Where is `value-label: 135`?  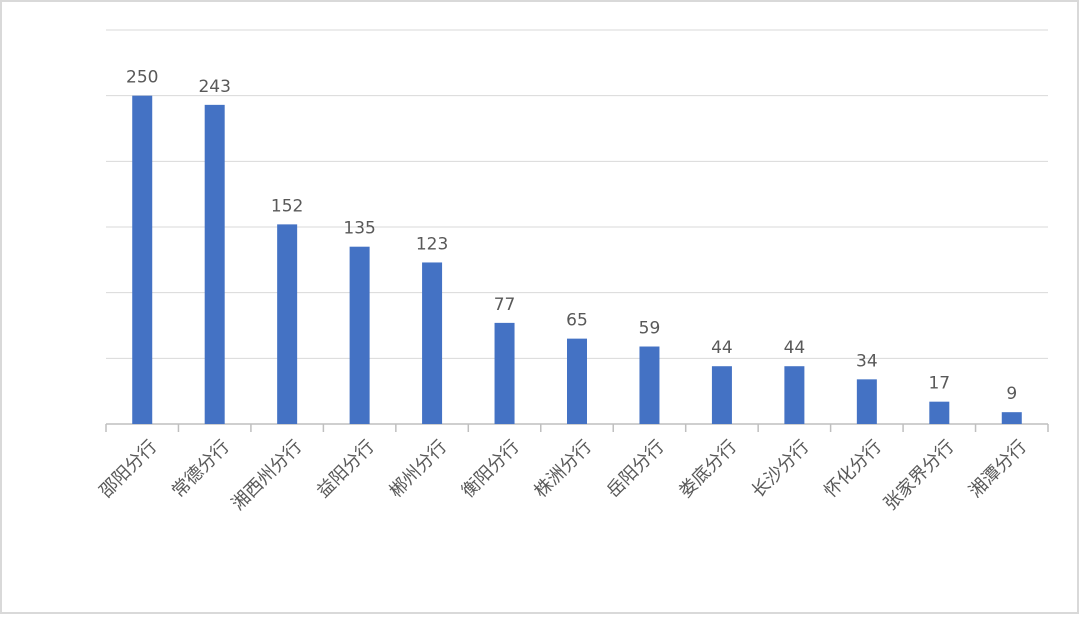
value-label: 135 is located at coordinates (359, 229).